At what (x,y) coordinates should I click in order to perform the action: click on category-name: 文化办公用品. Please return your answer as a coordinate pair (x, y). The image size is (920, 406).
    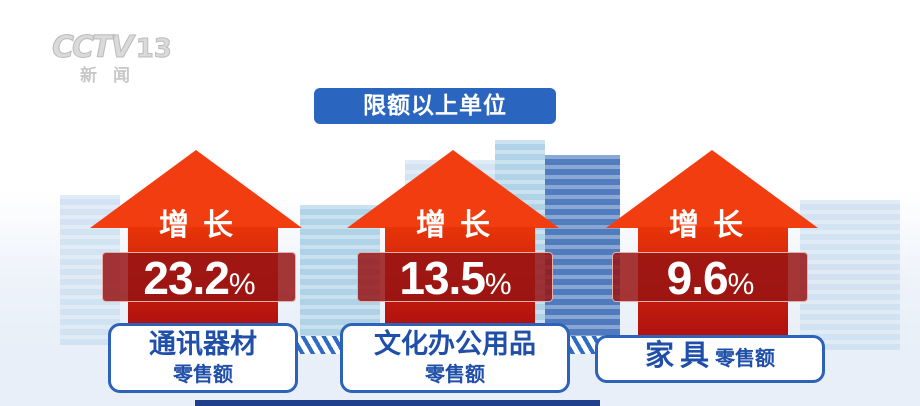
    Looking at the image, I should click on (455, 344).